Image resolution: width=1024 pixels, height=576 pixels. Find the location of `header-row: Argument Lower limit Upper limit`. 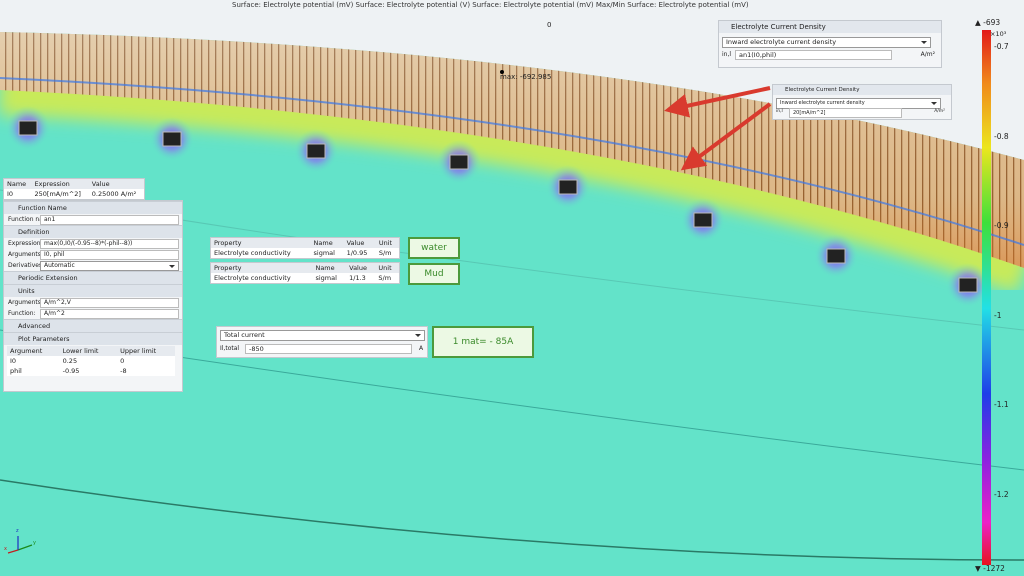

header-row: Argument Lower limit Upper limit is located at coordinates (91, 351).